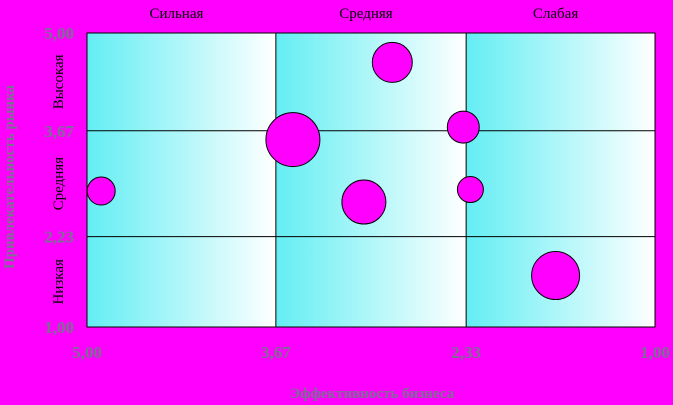 This screenshot has height=405, width=673. Describe the element at coordinates (59, 282) in the screenshot. I see `row-label: Низкая` at that location.